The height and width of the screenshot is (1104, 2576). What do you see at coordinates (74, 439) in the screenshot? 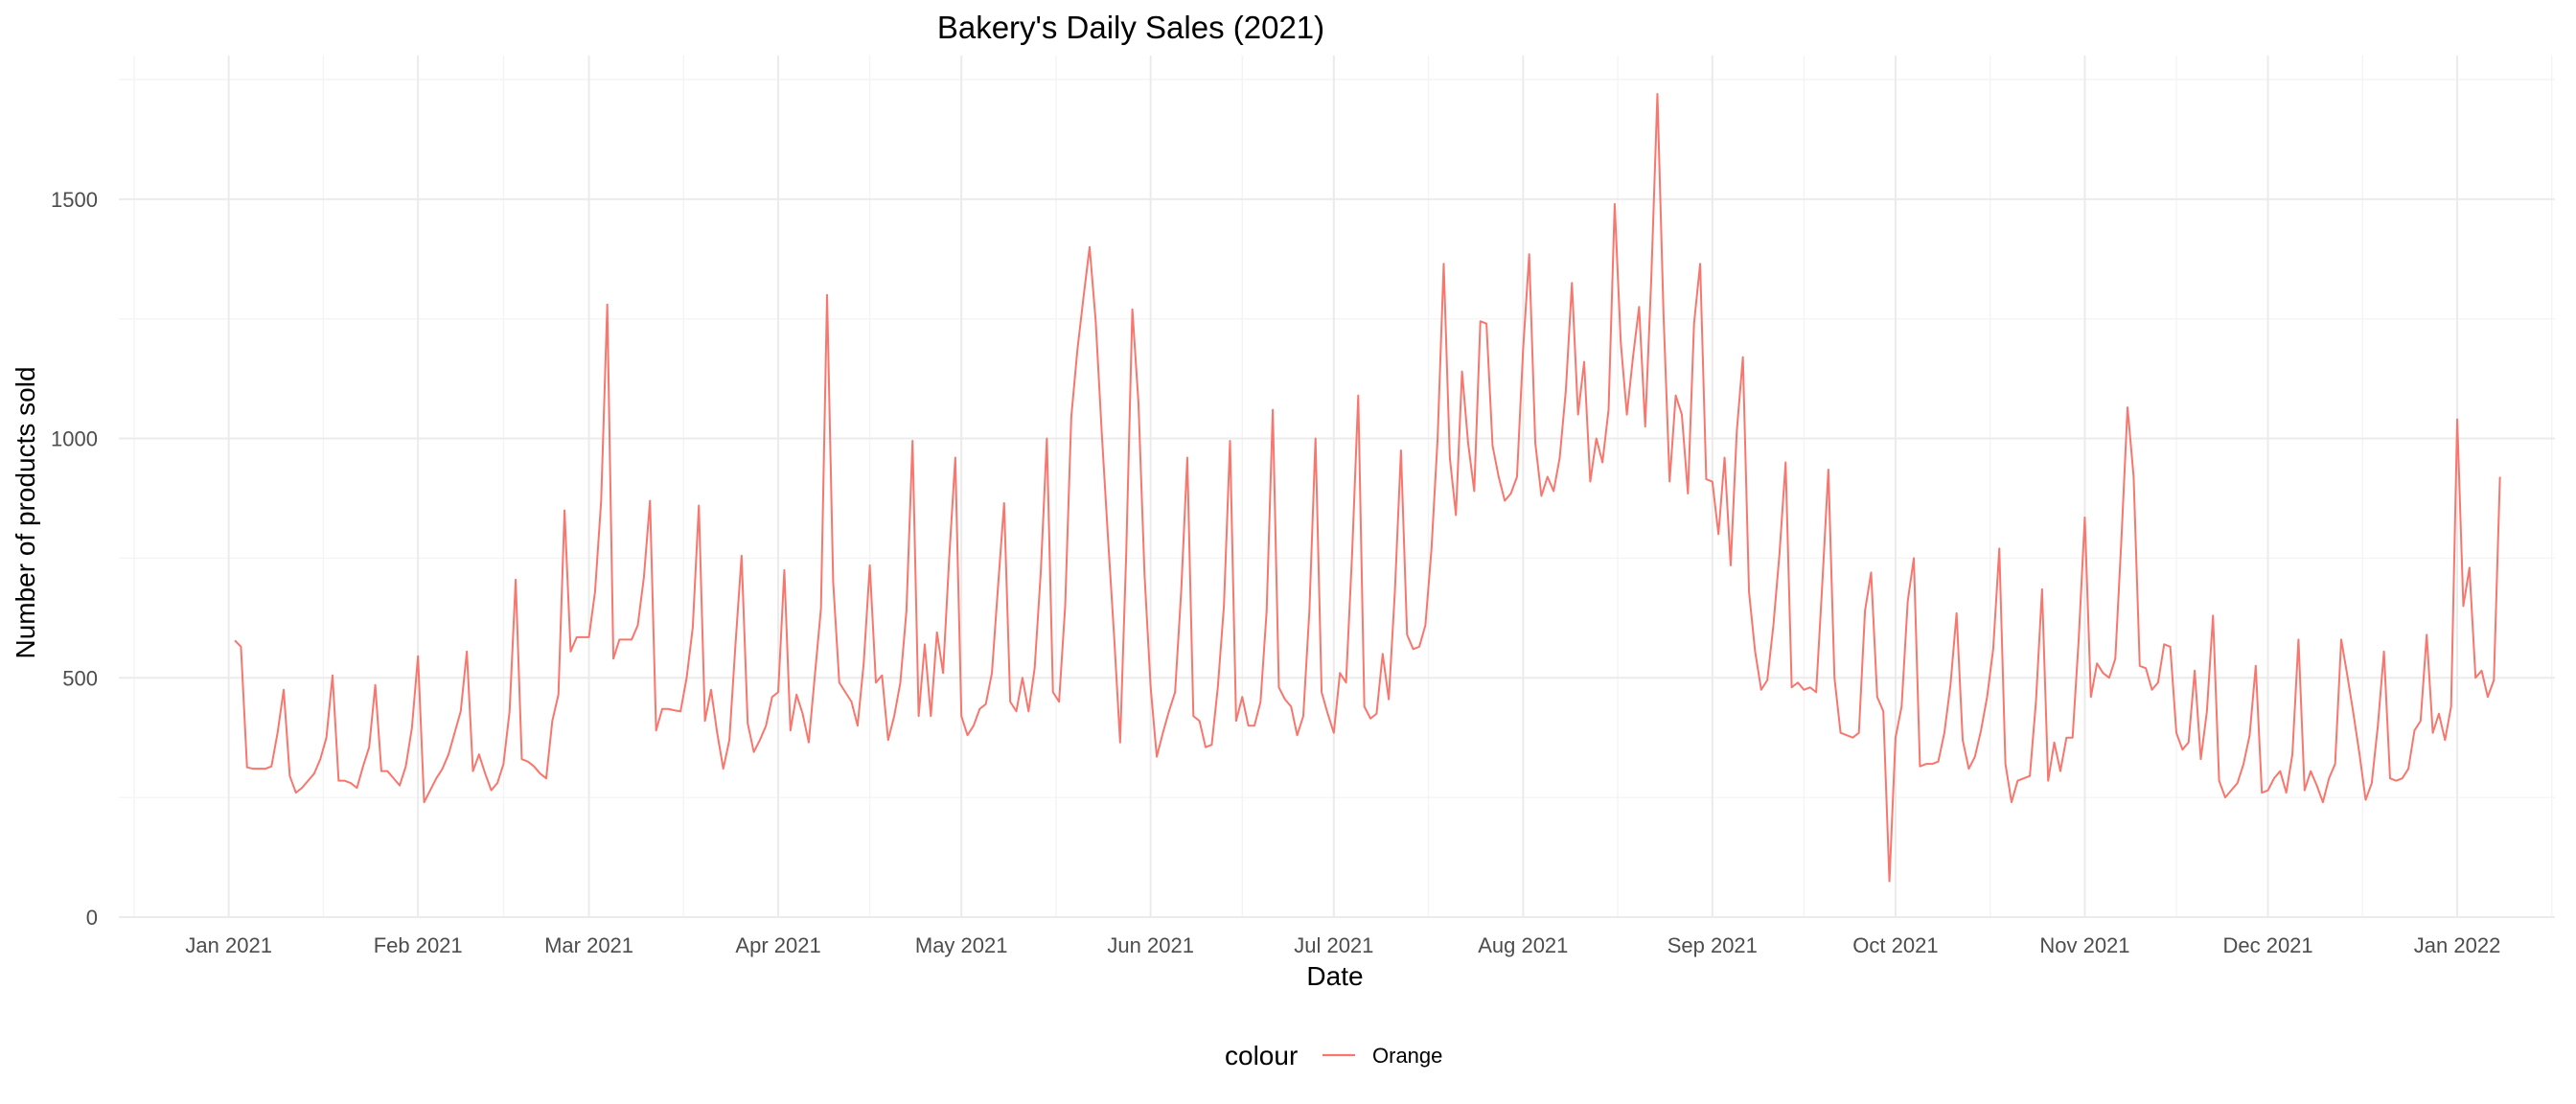
I see `y-tick-label: 1000` at bounding box center [74, 439].